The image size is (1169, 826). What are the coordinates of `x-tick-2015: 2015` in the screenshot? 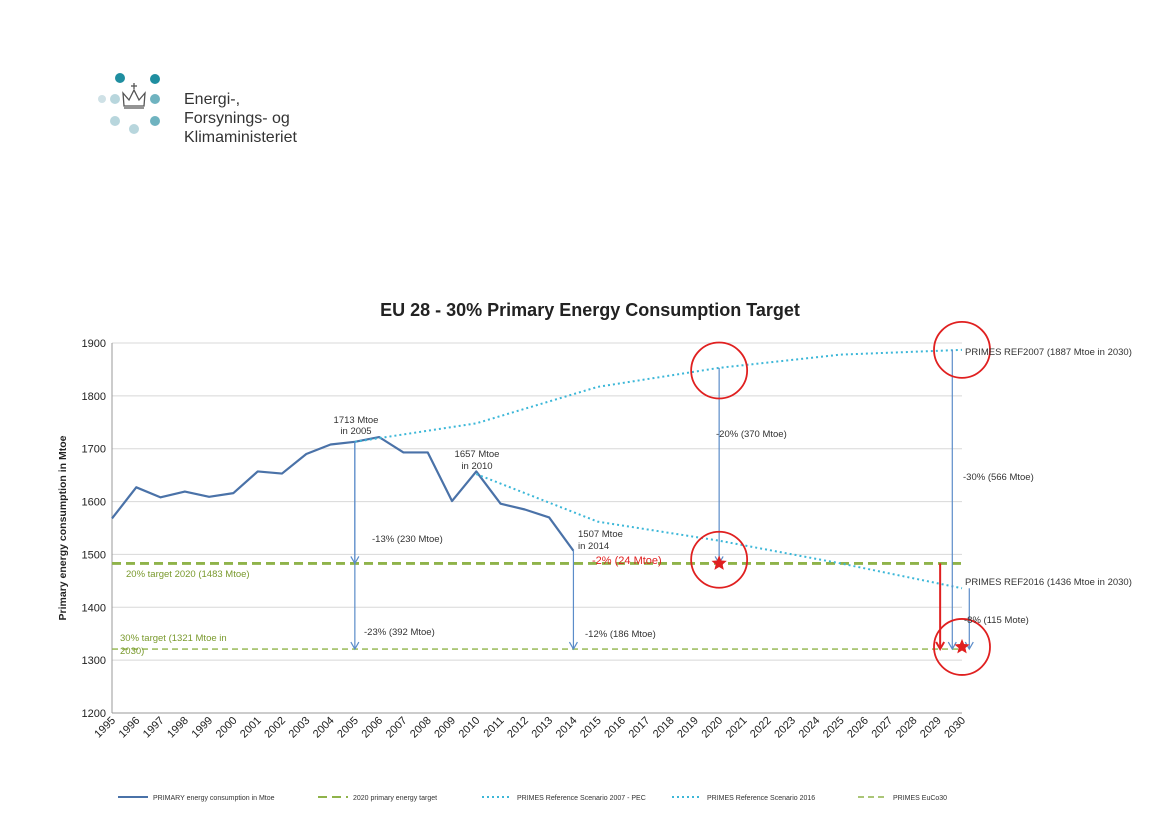 It's located at (591, 728).